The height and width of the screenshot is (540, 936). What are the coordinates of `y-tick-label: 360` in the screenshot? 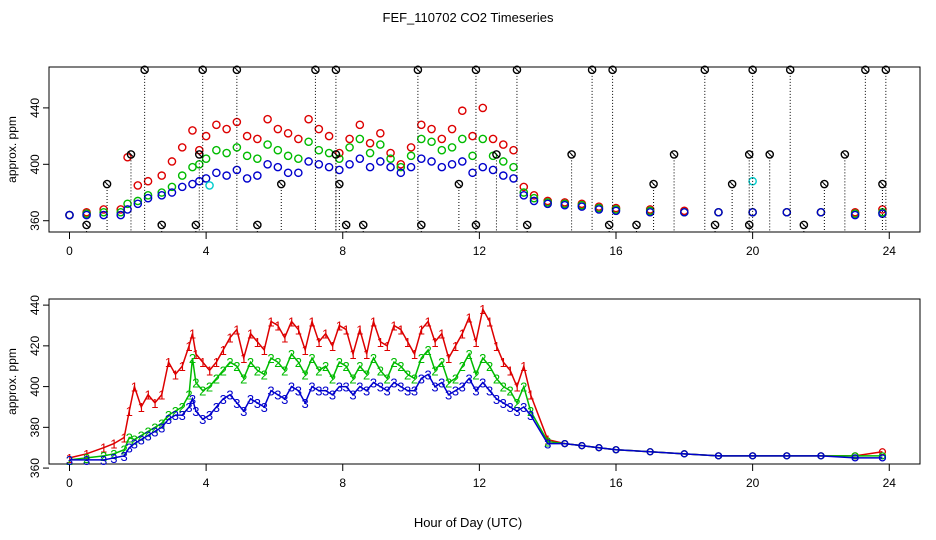 It's located at (35, 220).